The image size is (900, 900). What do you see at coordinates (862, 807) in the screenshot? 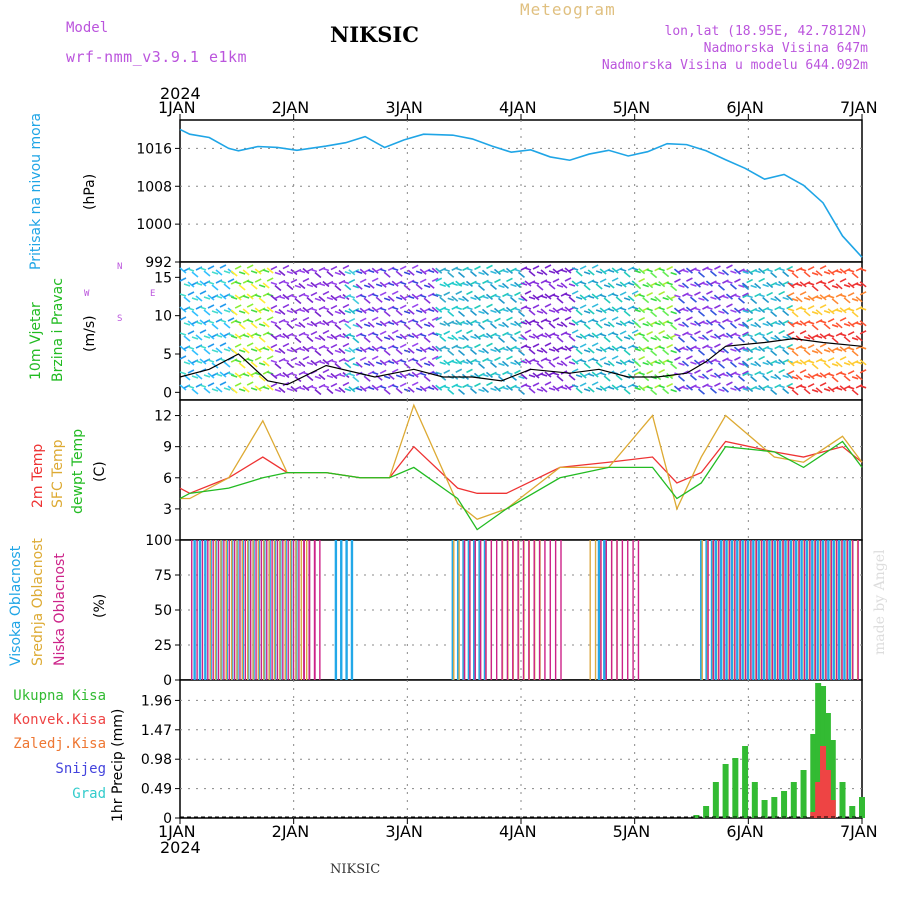
I see `precip-total-bar` at bounding box center [862, 807].